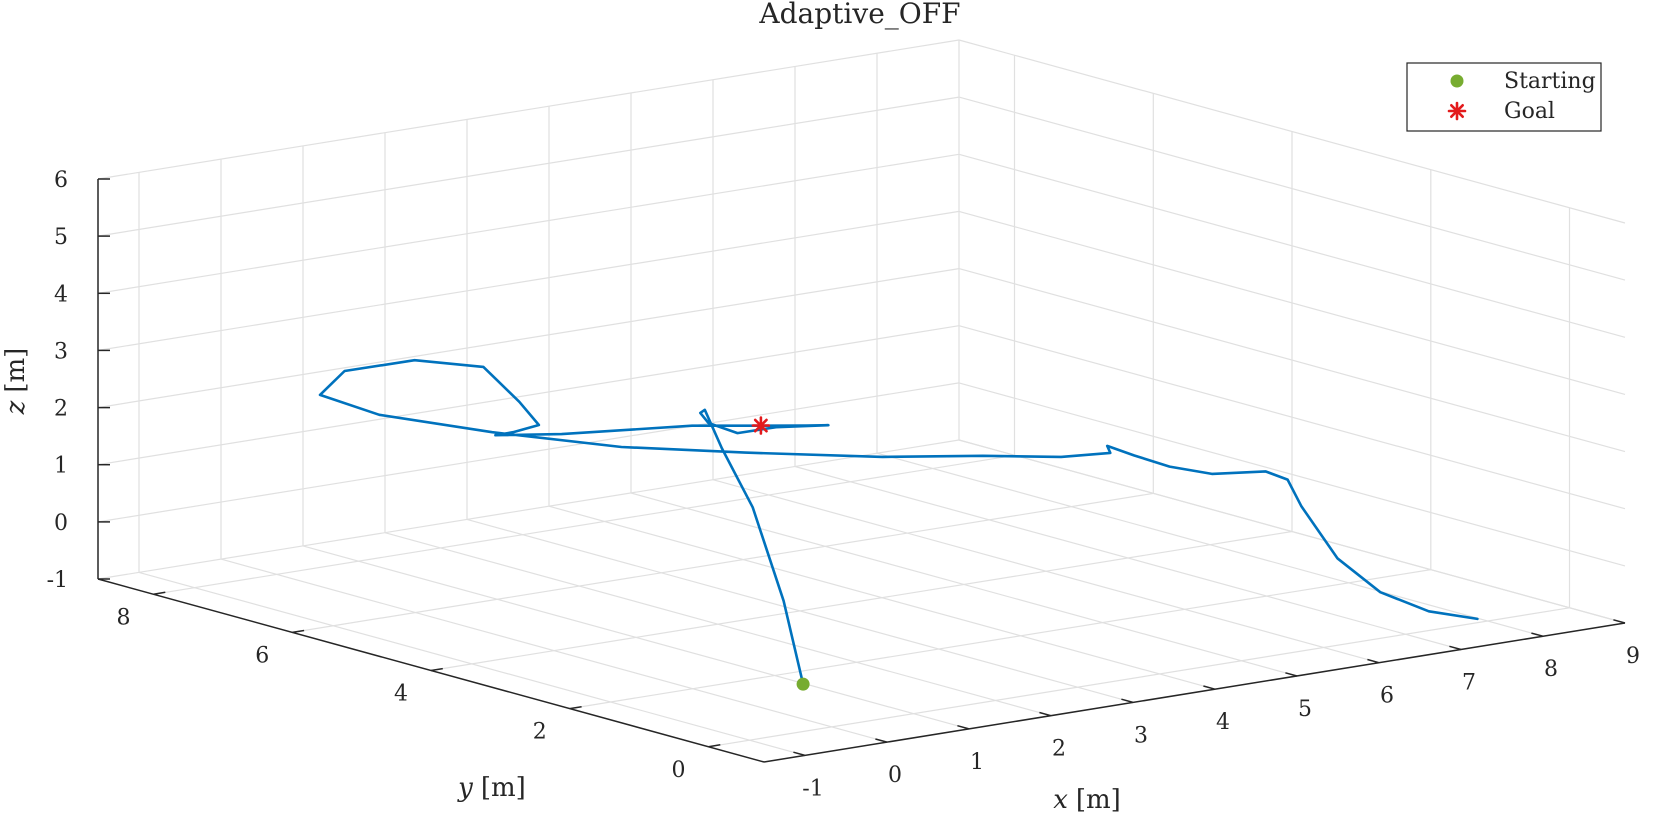  I want to click on x-tick-label: 1, so click(977, 762).